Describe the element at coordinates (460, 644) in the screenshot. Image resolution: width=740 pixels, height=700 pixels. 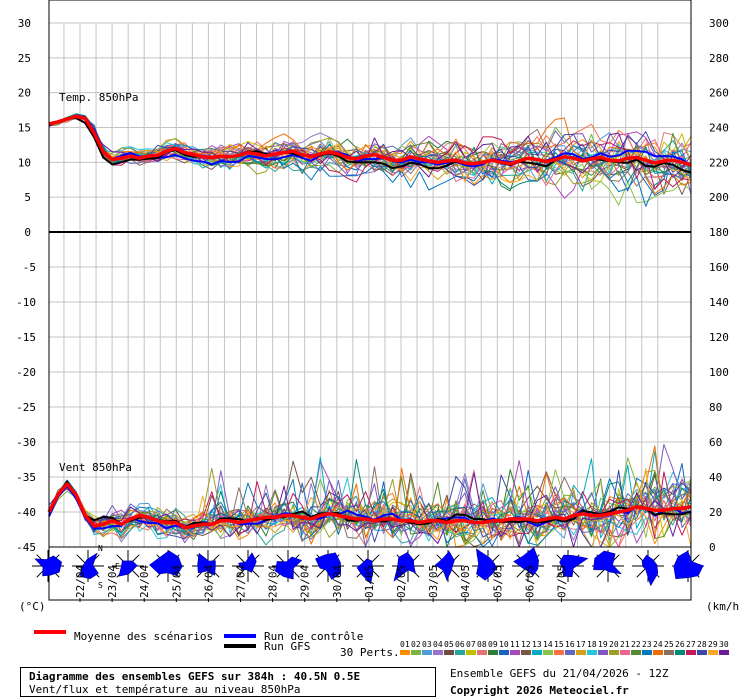
I see `pert-number: 06` at that location.